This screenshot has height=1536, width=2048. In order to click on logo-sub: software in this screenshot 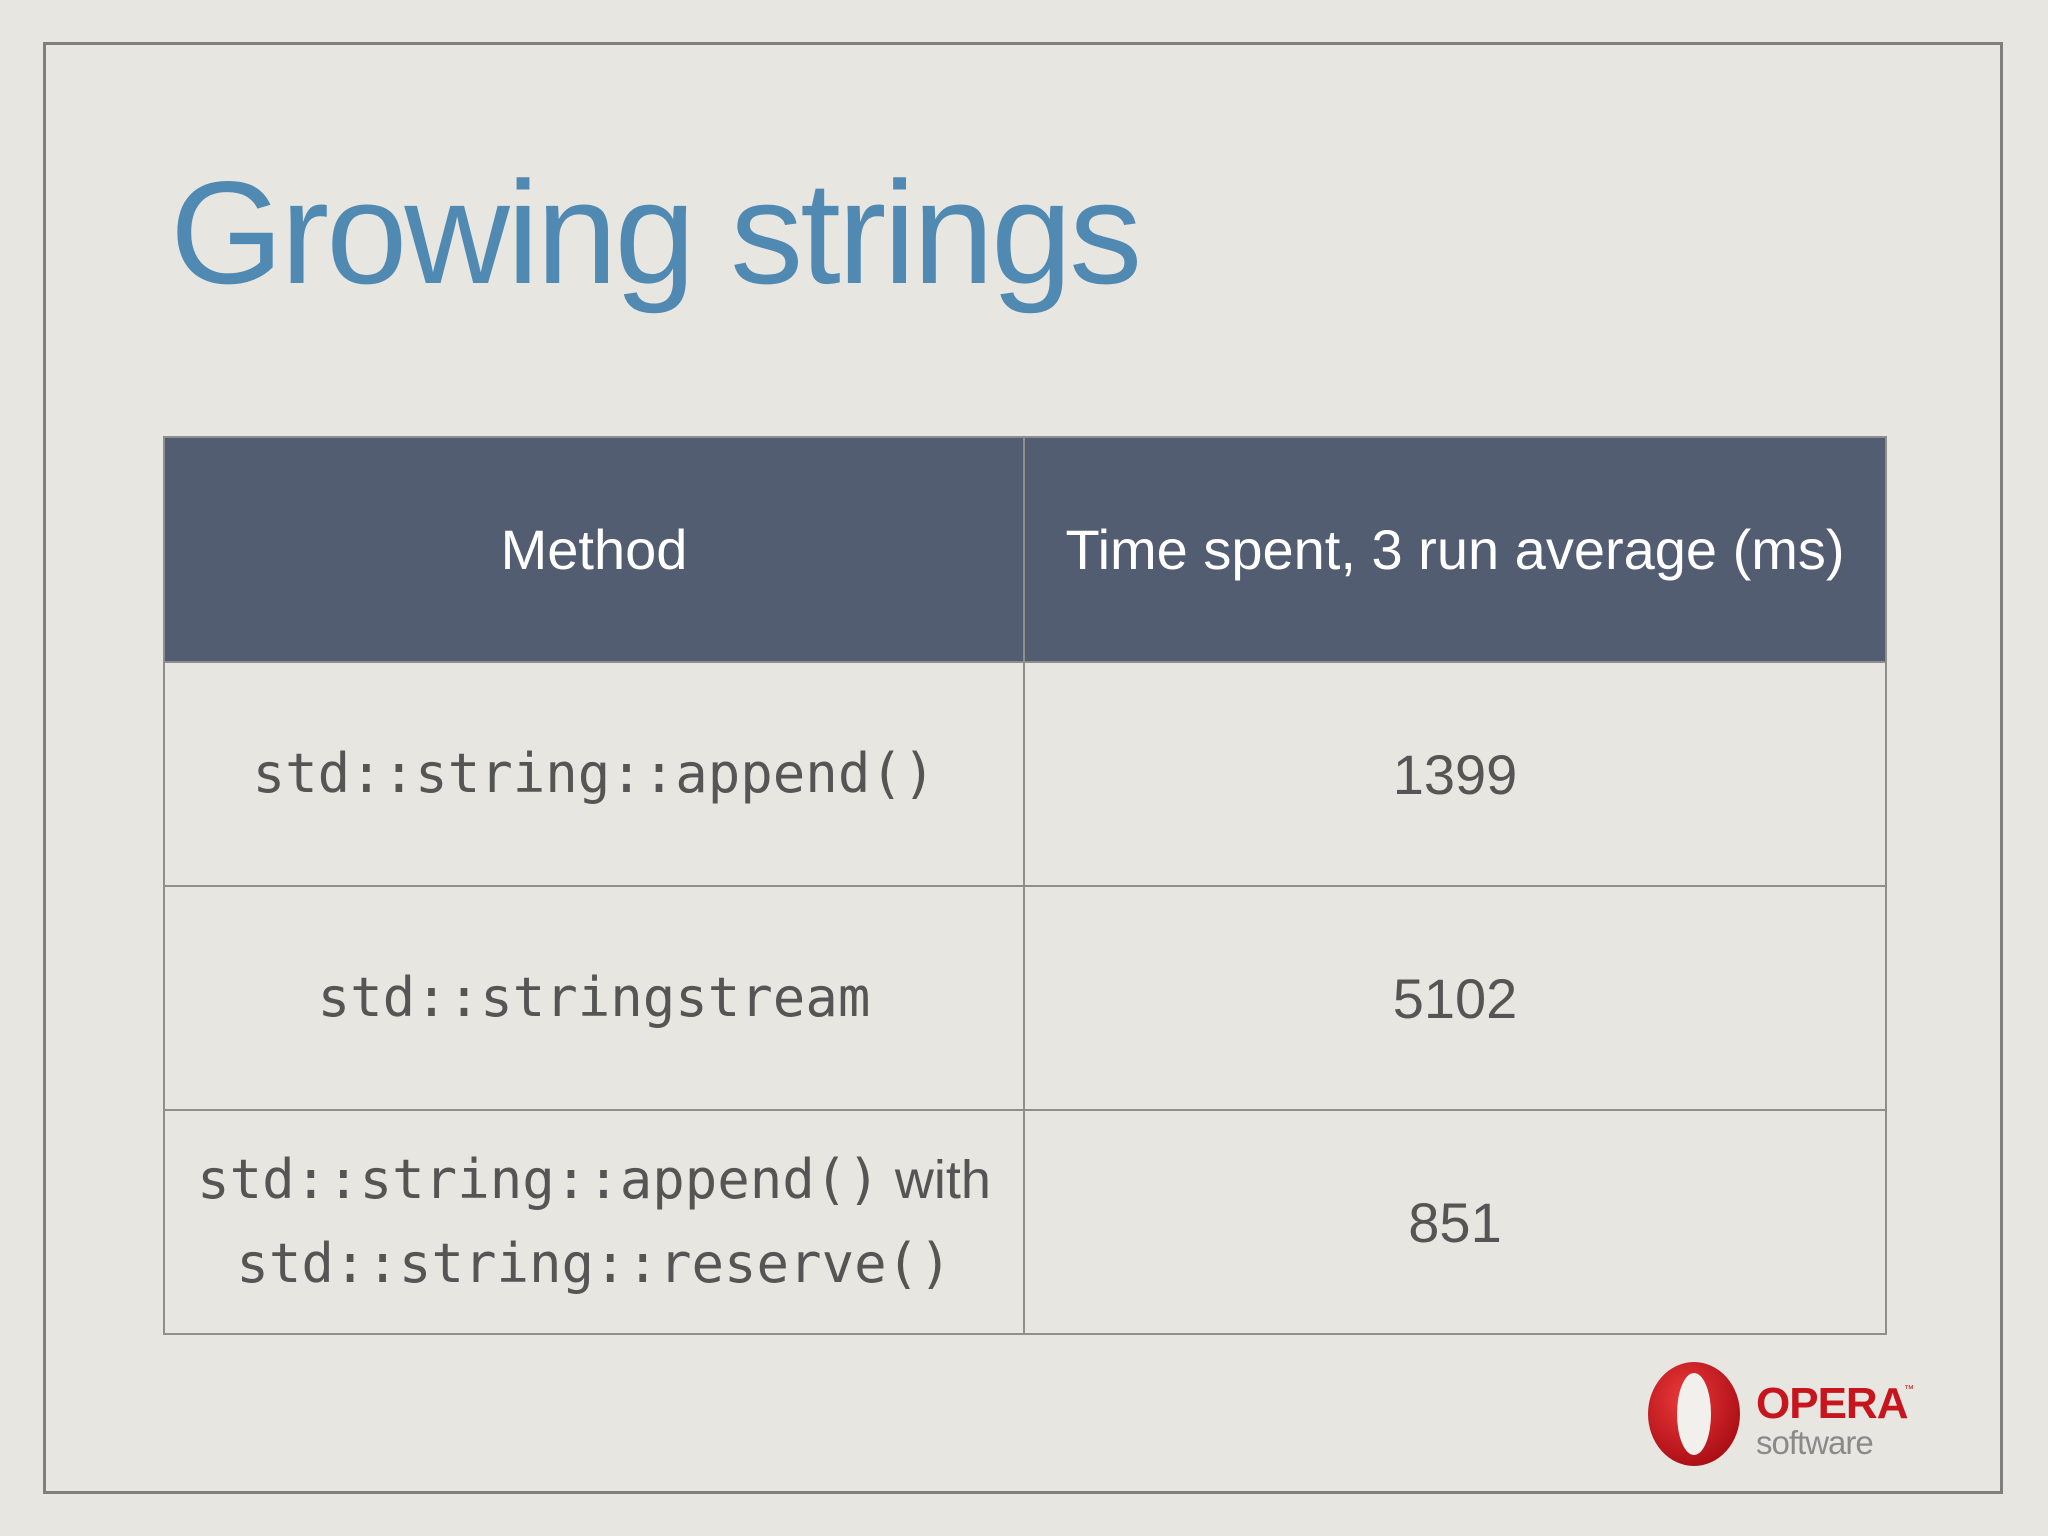, I will do `click(1815, 1442)`.